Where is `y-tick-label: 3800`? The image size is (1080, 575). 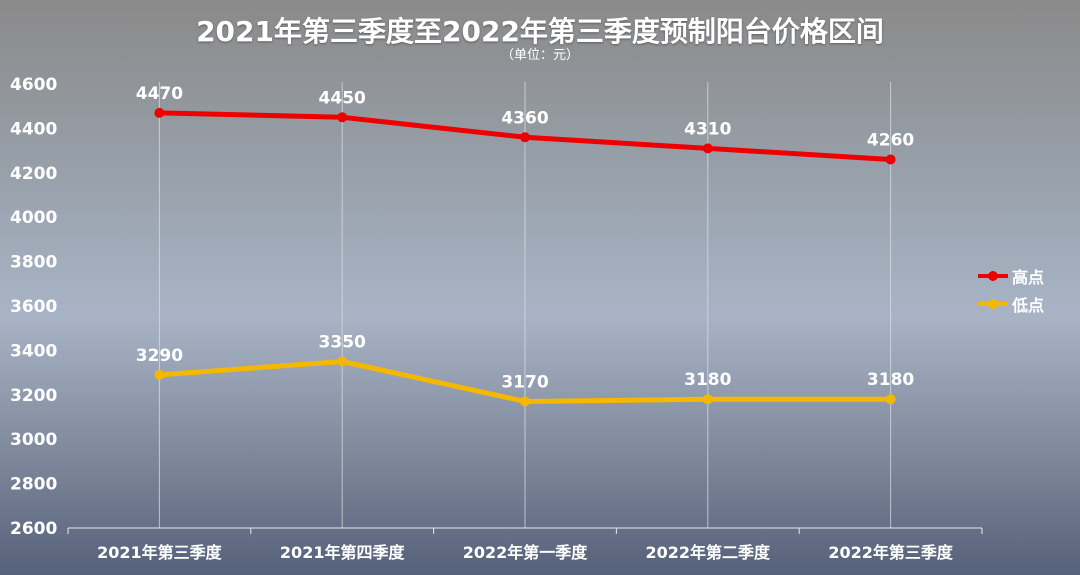
y-tick-label: 3800 is located at coordinates (33, 263).